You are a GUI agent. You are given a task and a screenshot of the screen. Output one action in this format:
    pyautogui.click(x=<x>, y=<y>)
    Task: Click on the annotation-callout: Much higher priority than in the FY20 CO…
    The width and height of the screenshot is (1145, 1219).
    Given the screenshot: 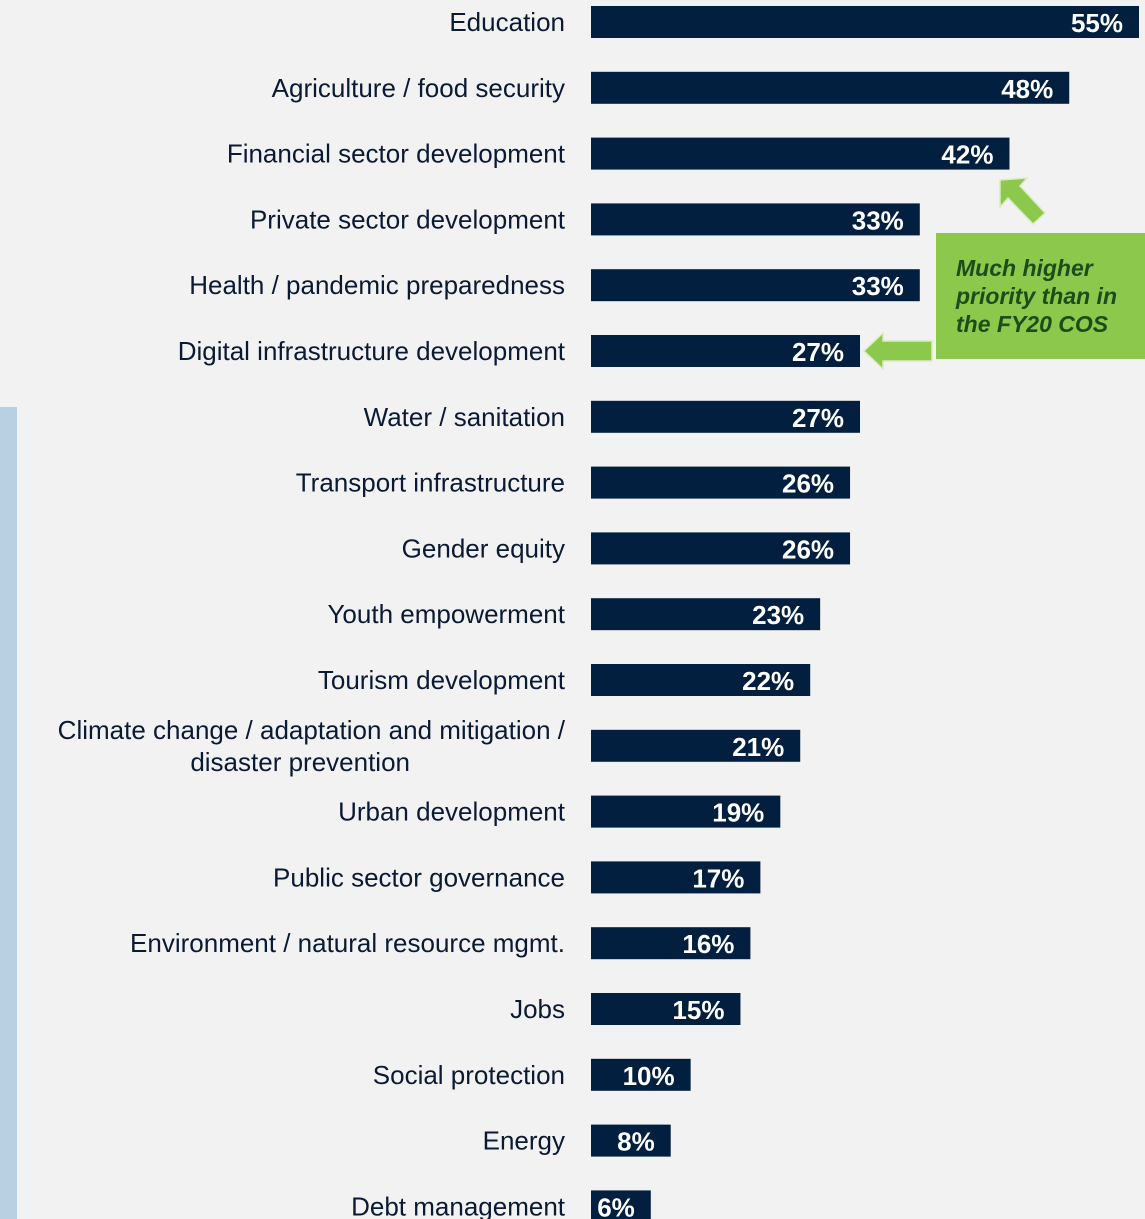 What is the action you would take?
    pyautogui.click(x=1040, y=296)
    